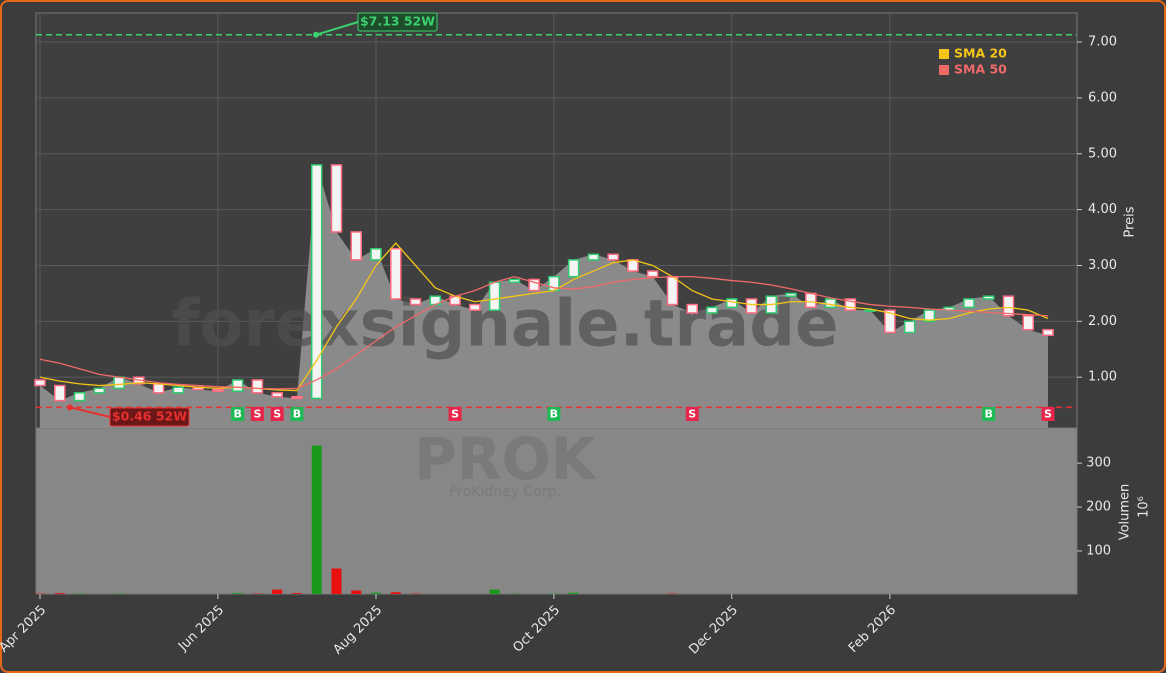  I want to click on symbol-watermark: PROK, so click(505, 459).